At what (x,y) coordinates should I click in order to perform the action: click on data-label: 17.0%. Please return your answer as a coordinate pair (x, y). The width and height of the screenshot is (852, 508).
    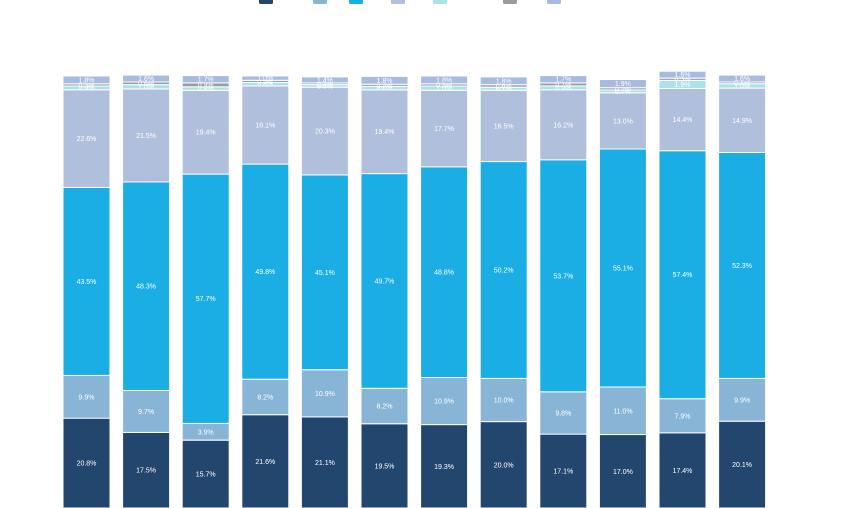
    Looking at the image, I should click on (623, 472).